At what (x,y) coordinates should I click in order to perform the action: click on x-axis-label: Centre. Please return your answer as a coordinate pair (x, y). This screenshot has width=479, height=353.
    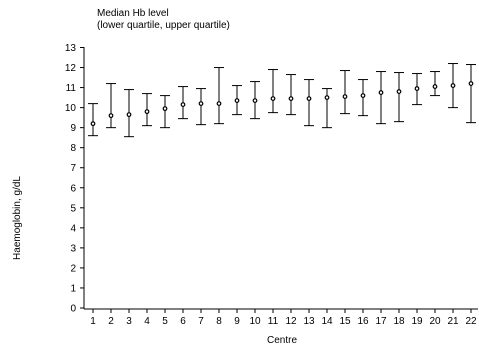
    Looking at the image, I should click on (282, 340).